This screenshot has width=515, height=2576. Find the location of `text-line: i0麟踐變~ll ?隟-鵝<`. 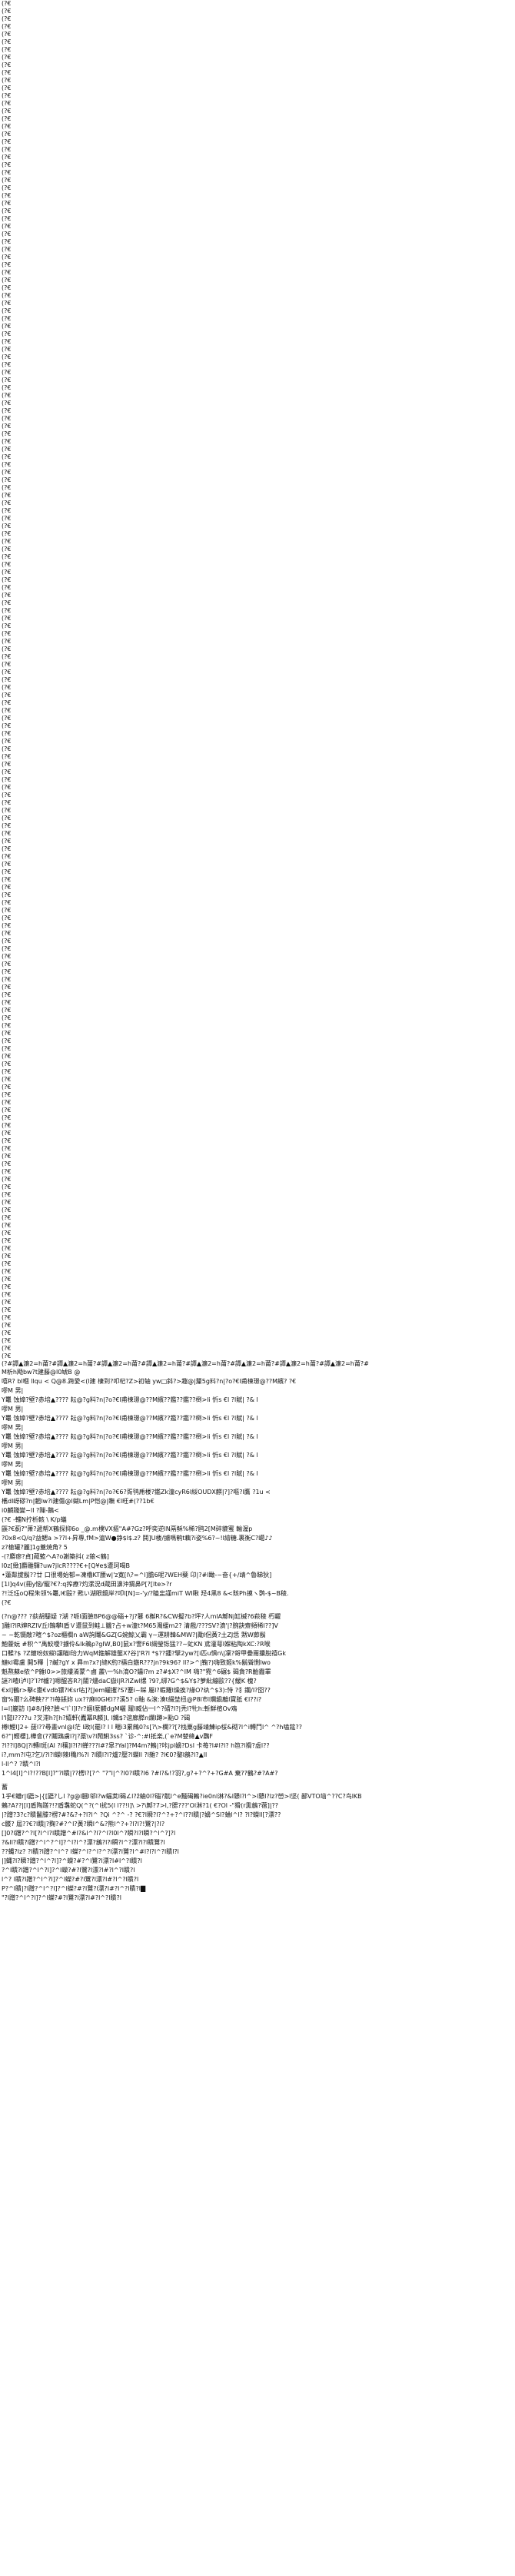

text-line: i0麟踐變~ll ?隟-鵝< is located at coordinates (31, 1510).